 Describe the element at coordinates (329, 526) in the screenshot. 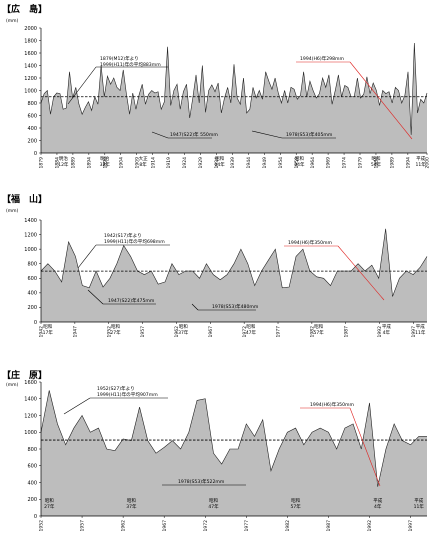

I see `x-tick-label: 1987` at that location.